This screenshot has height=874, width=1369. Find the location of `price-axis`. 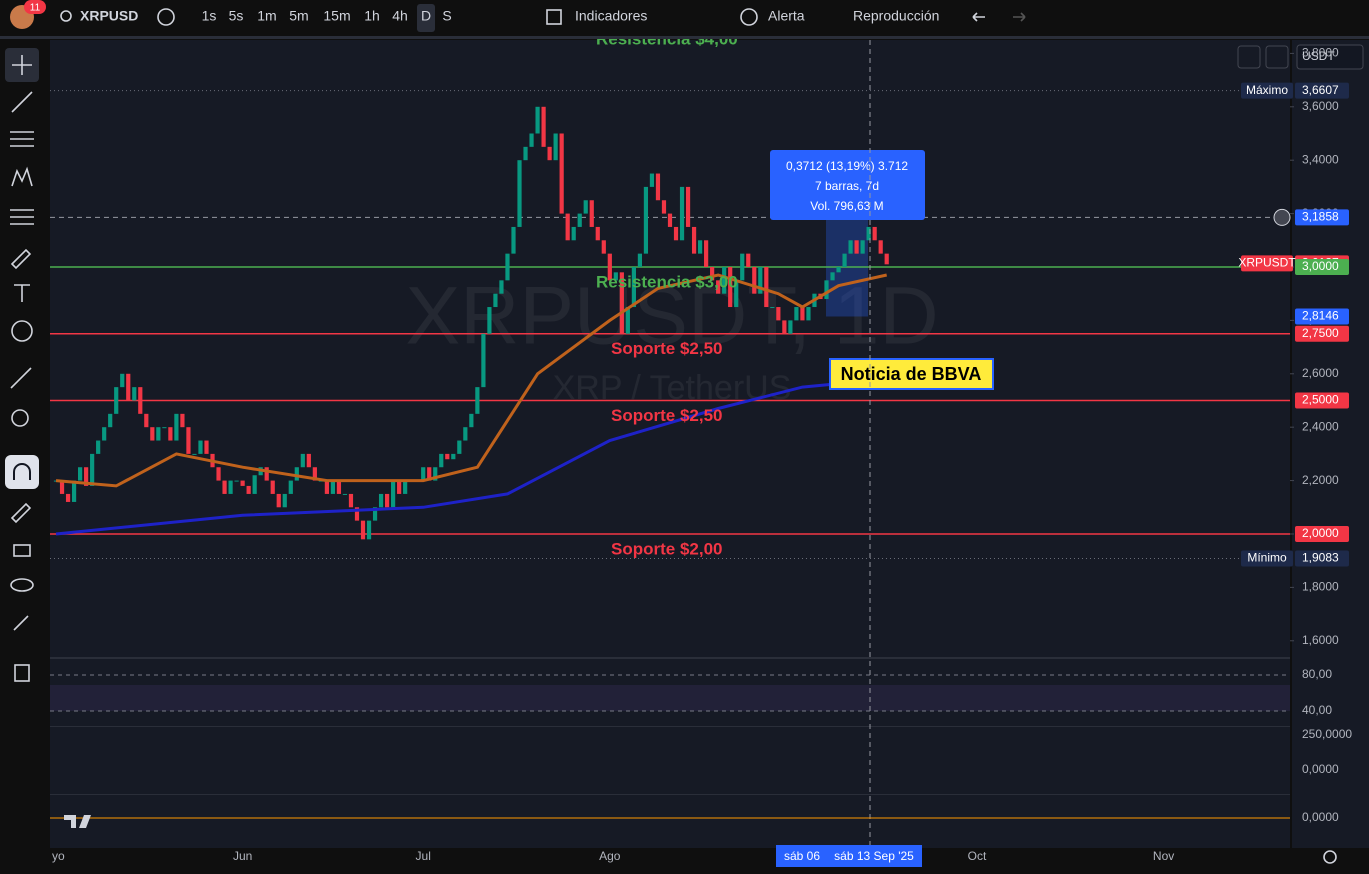

price-axis is located at coordinates (1330, 444).